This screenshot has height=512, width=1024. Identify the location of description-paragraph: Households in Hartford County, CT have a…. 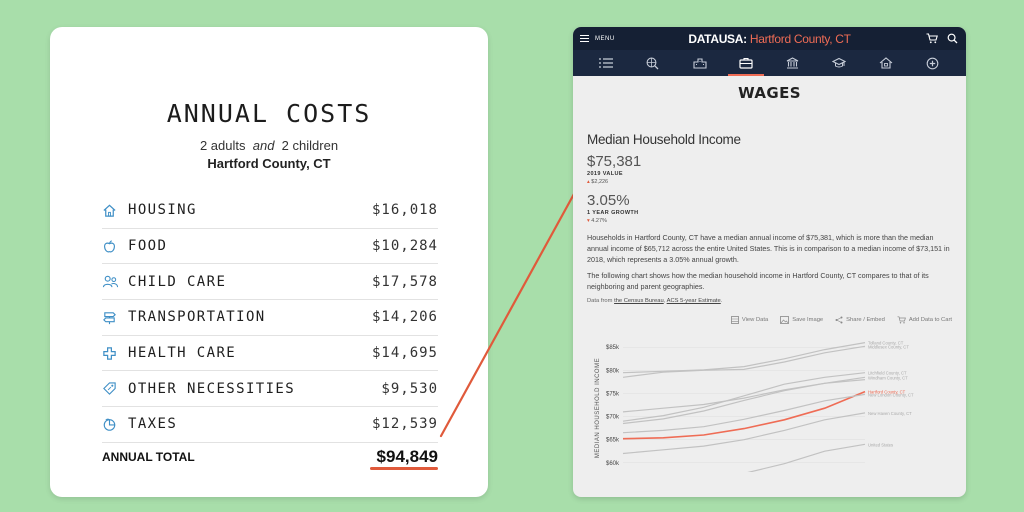
(768, 248).